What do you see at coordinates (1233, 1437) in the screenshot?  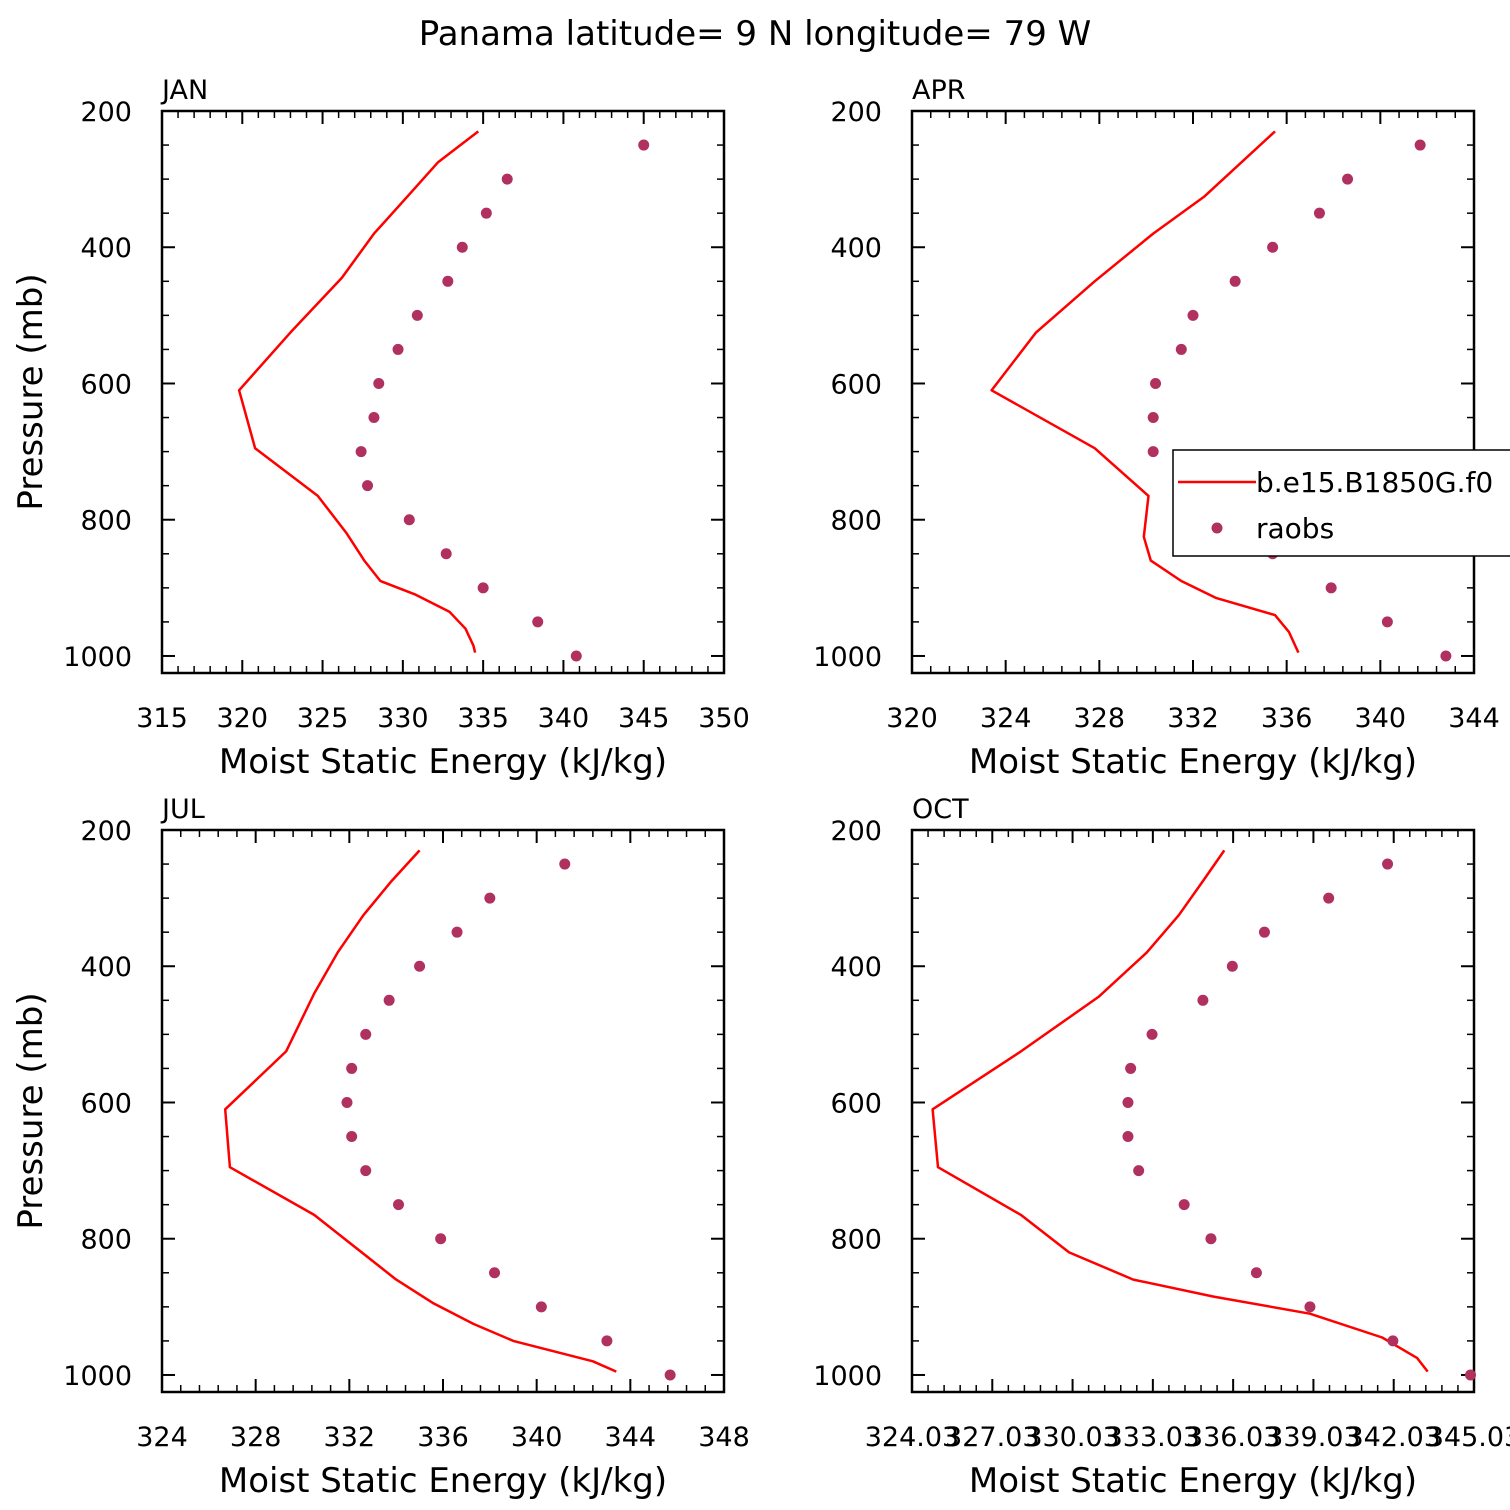 I see `x-tick-label: 336.03` at bounding box center [1233, 1437].